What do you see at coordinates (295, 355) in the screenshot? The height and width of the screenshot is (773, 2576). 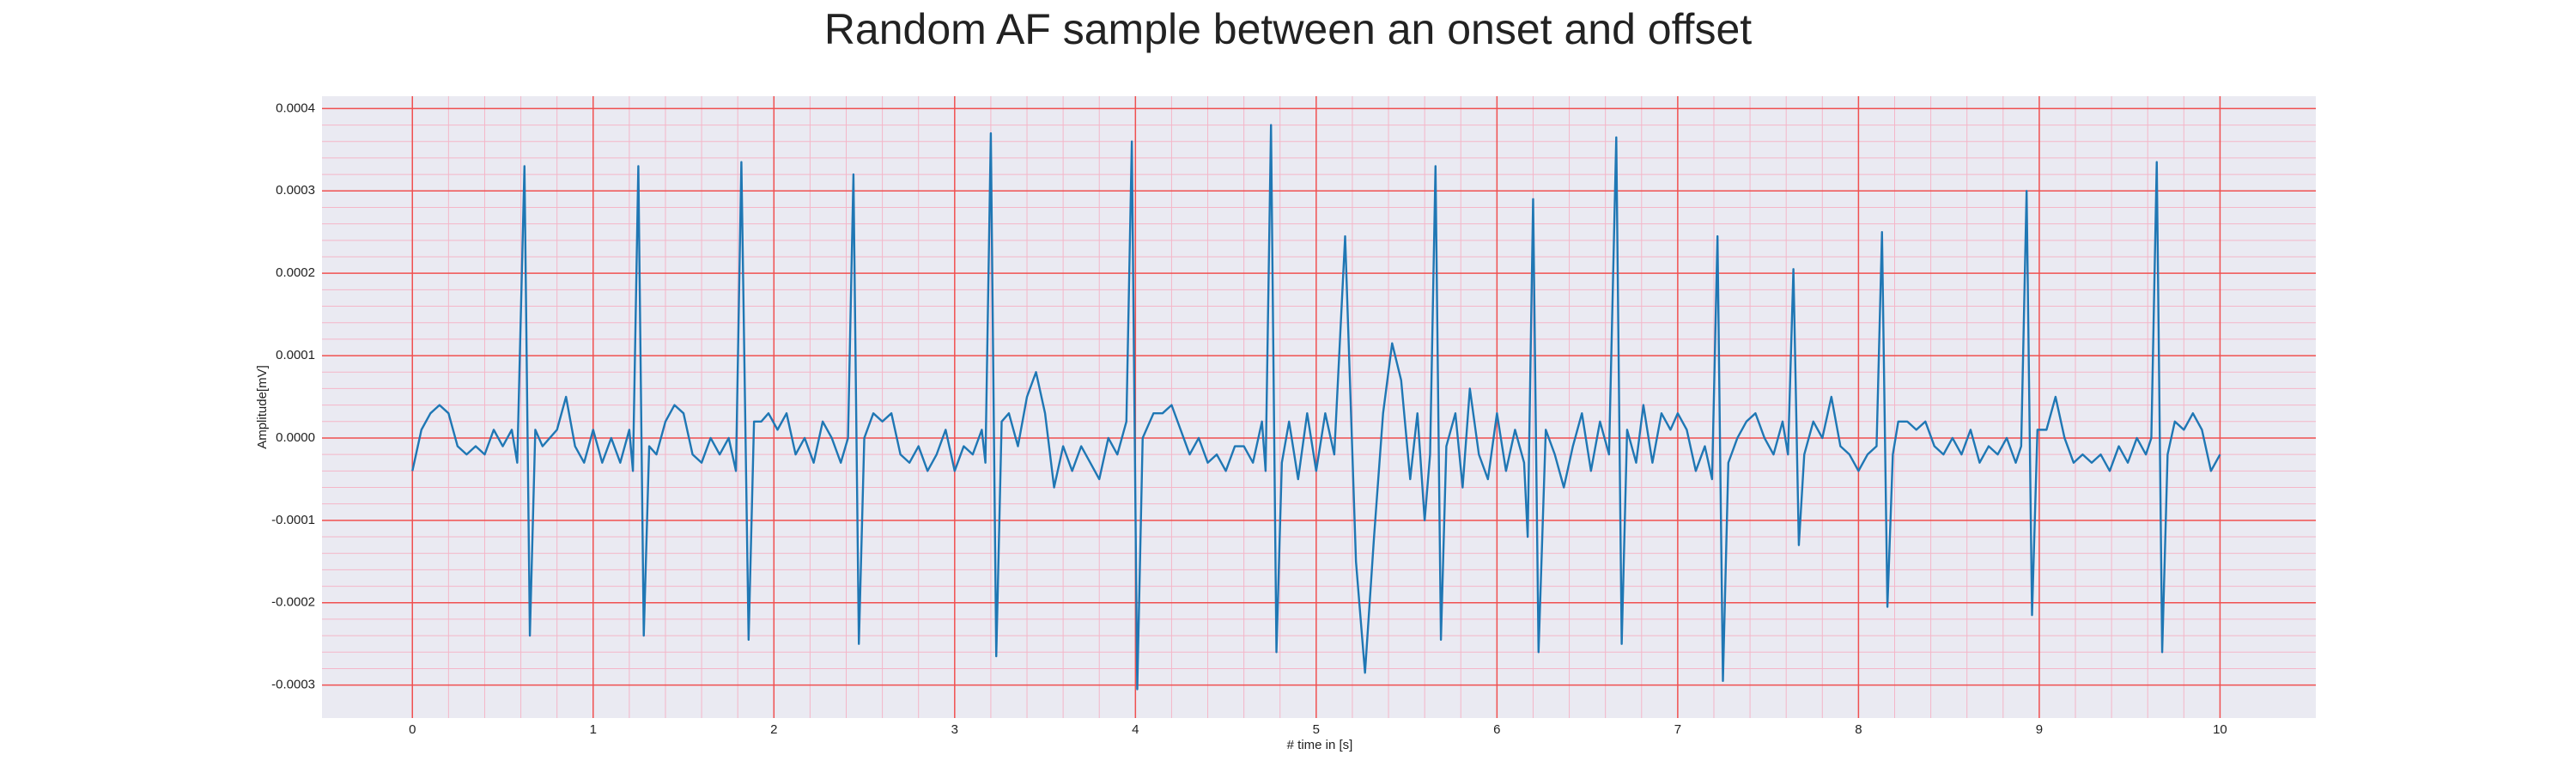 I see `y-tick-label: 0.0001` at bounding box center [295, 355].